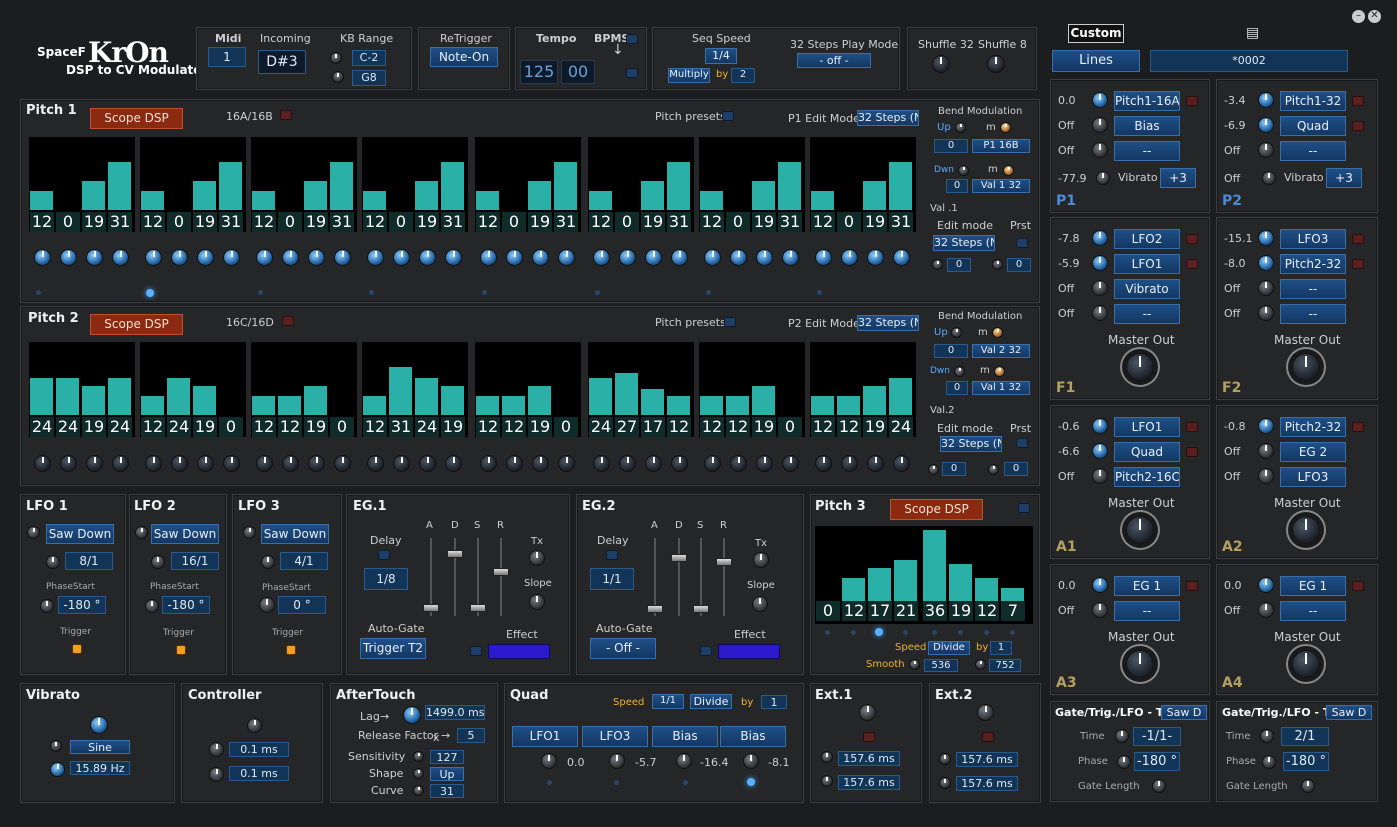 The image size is (1397, 827). Describe the element at coordinates (1305, 736) in the screenshot. I see `gt2-time: 2/1` at that location.